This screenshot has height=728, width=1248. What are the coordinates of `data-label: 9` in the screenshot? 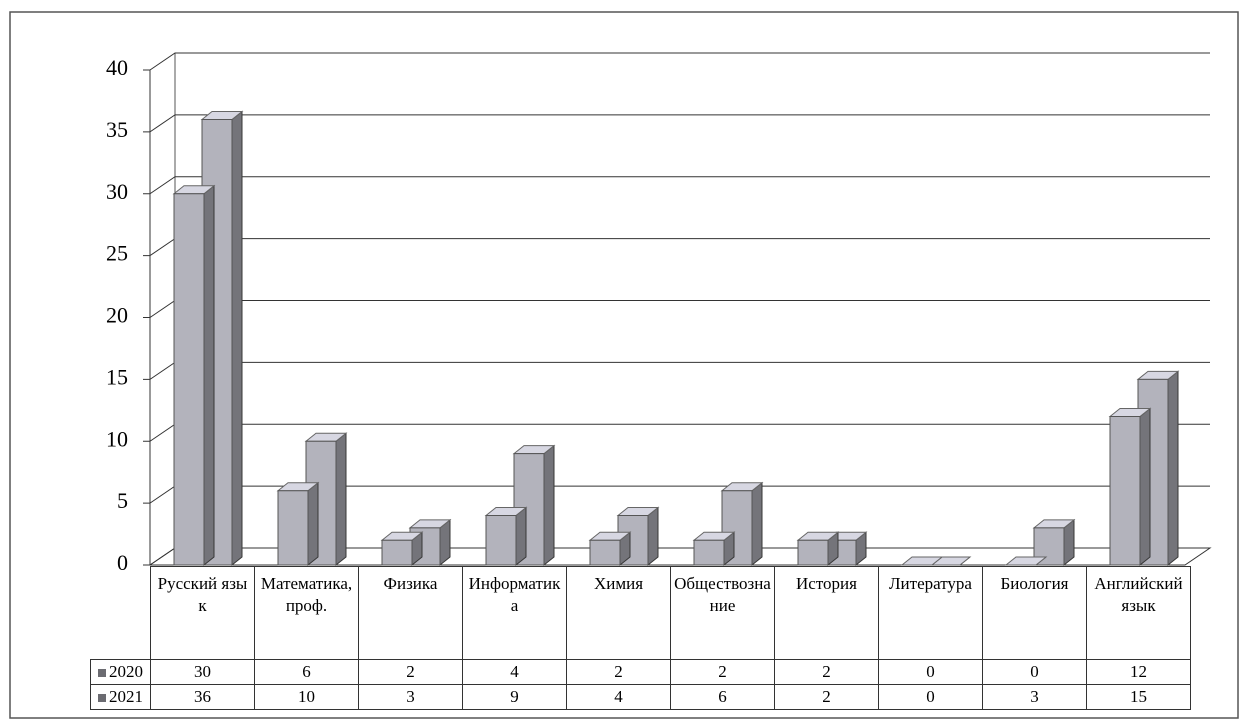 It's located at (514, 697).